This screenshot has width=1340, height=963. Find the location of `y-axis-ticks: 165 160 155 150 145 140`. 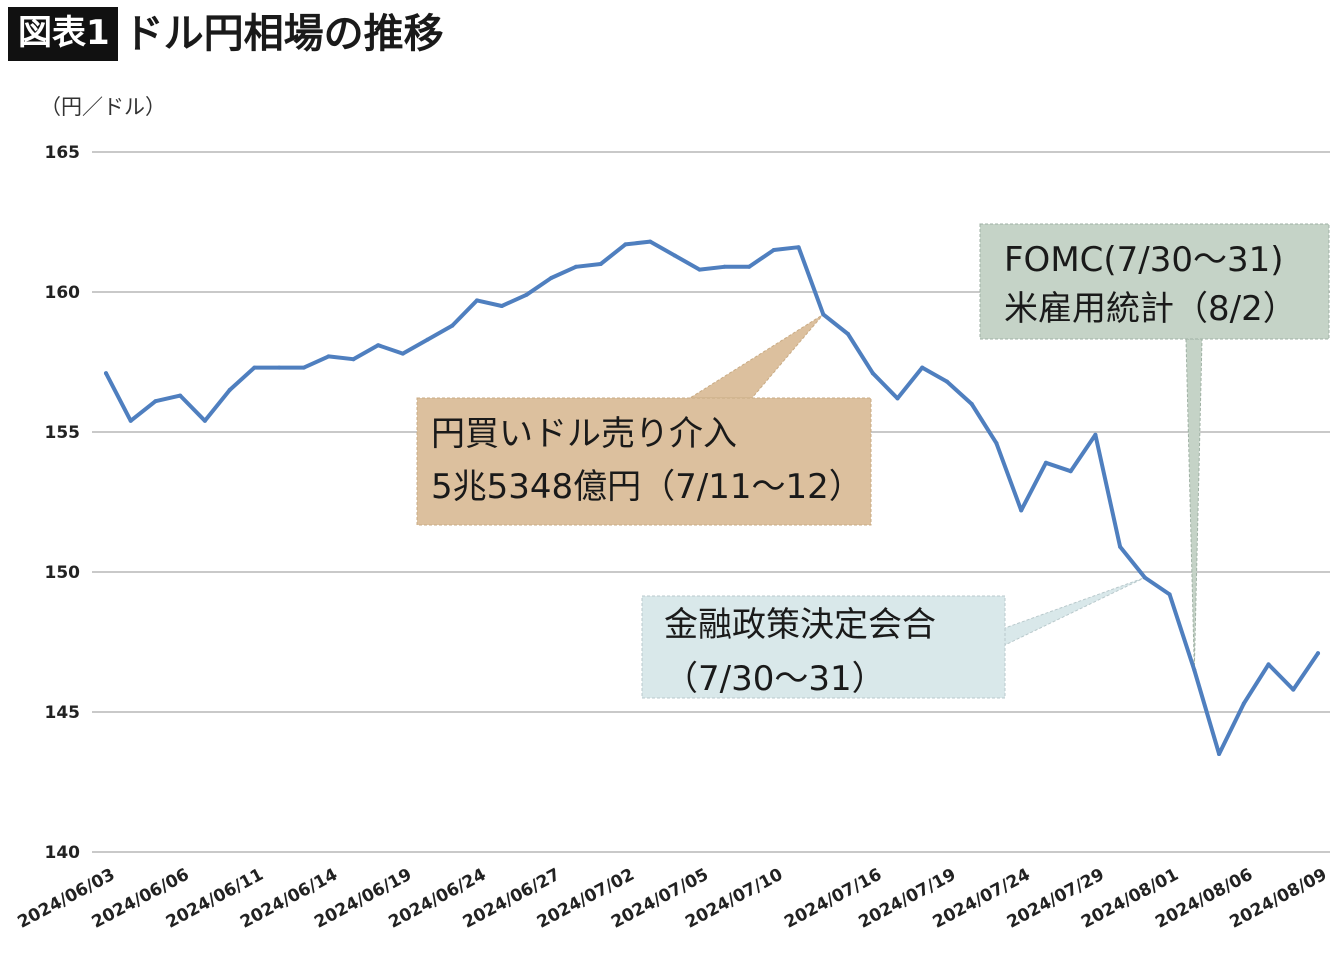

y-axis-ticks: 165 160 155 150 145 140 is located at coordinates (63, 503).